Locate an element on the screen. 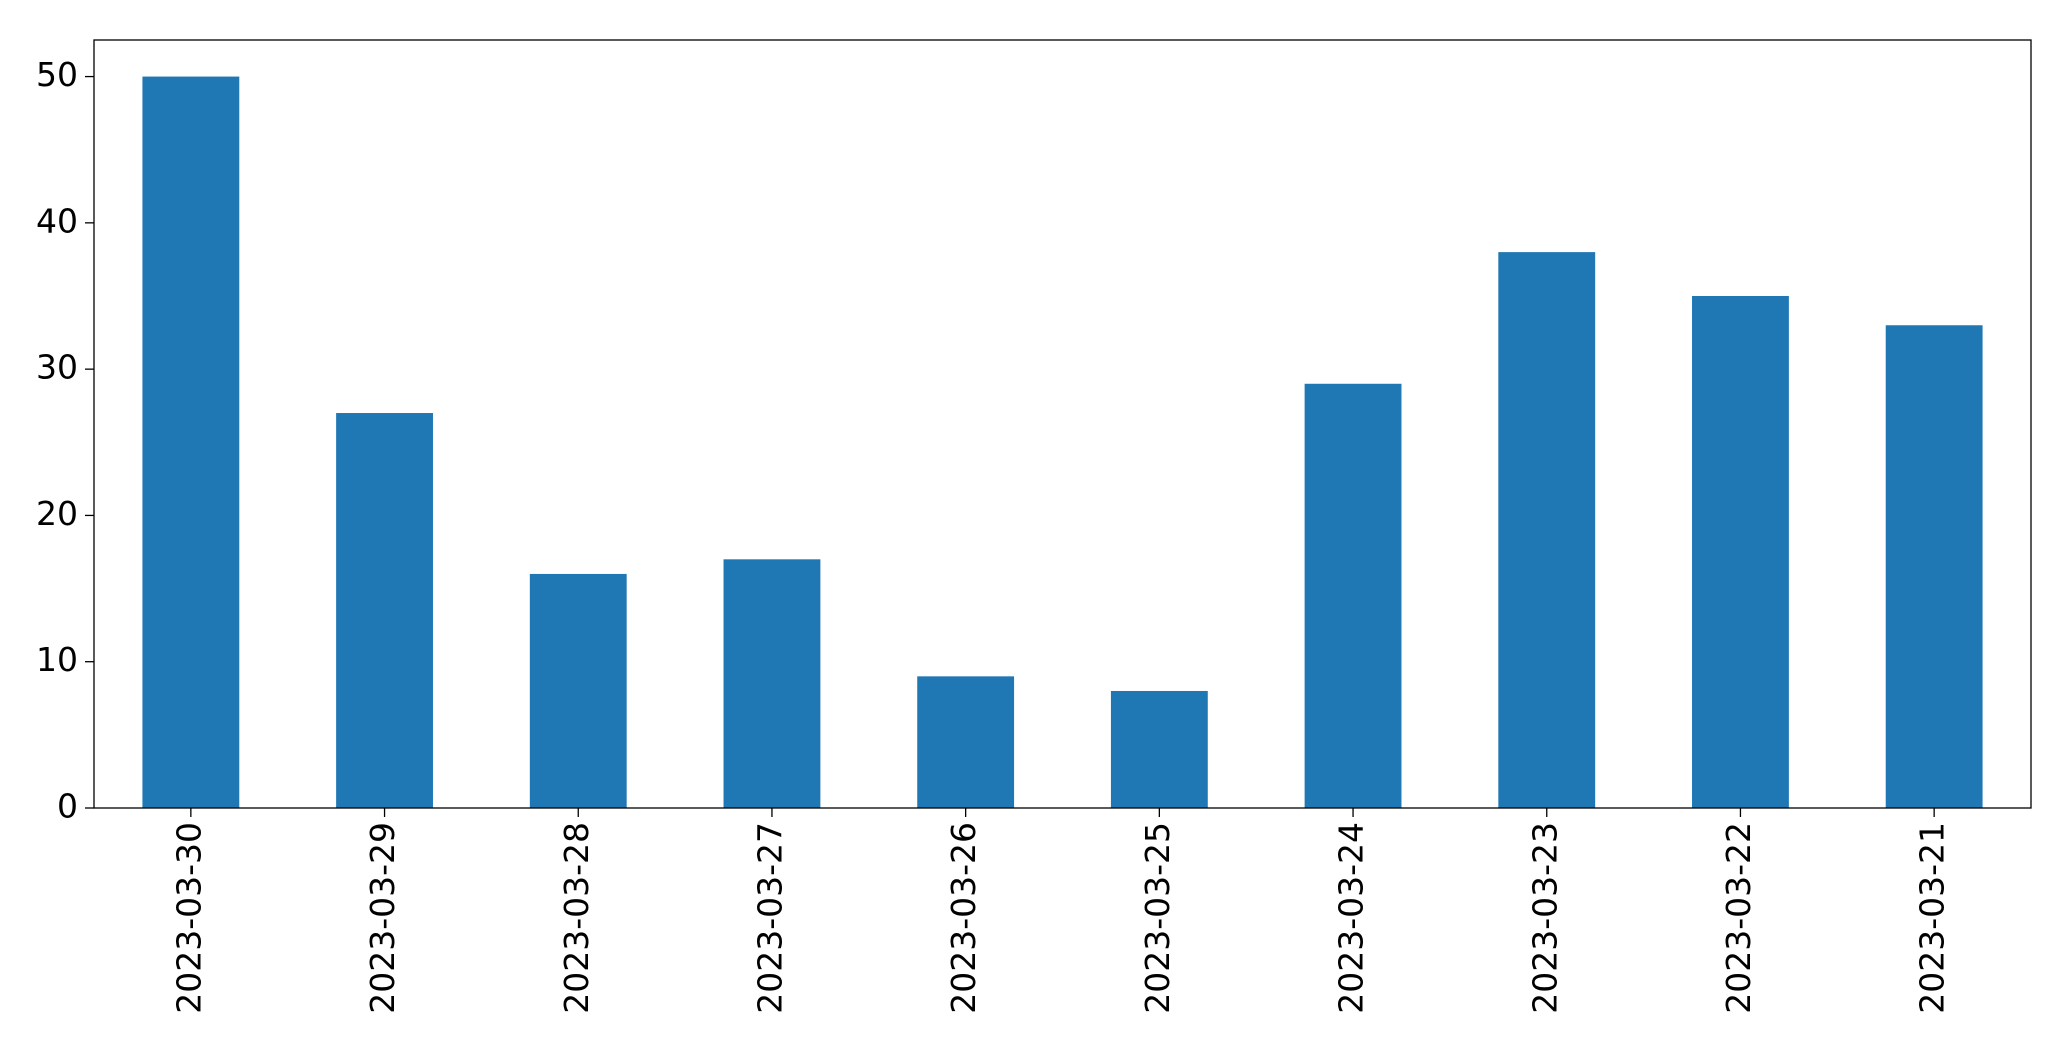 This screenshot has height=1061, width=2071. x-tick-label: 2023-03-30 is located at coordinates (188, 918).